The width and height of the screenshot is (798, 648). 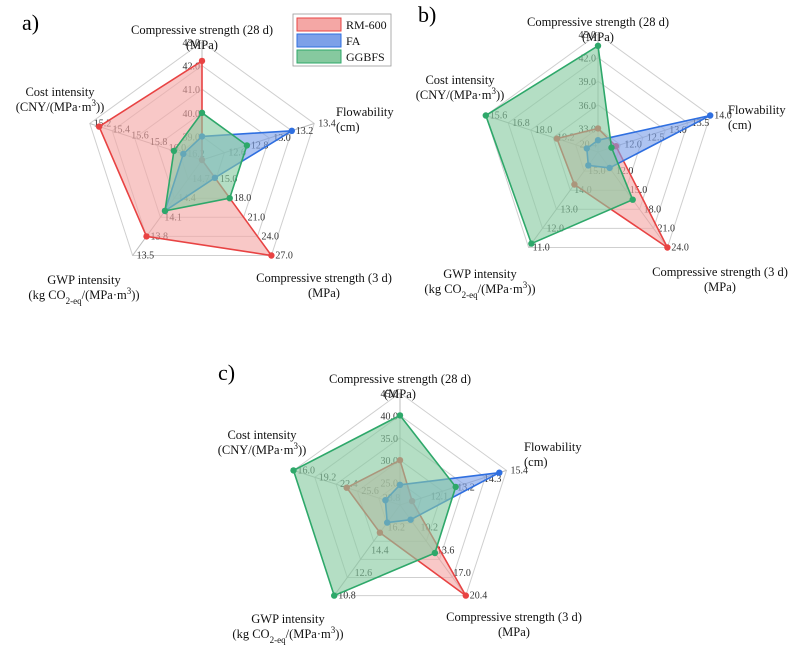 I want to click on tick-label: 14.0, so click(x=723, y=116).